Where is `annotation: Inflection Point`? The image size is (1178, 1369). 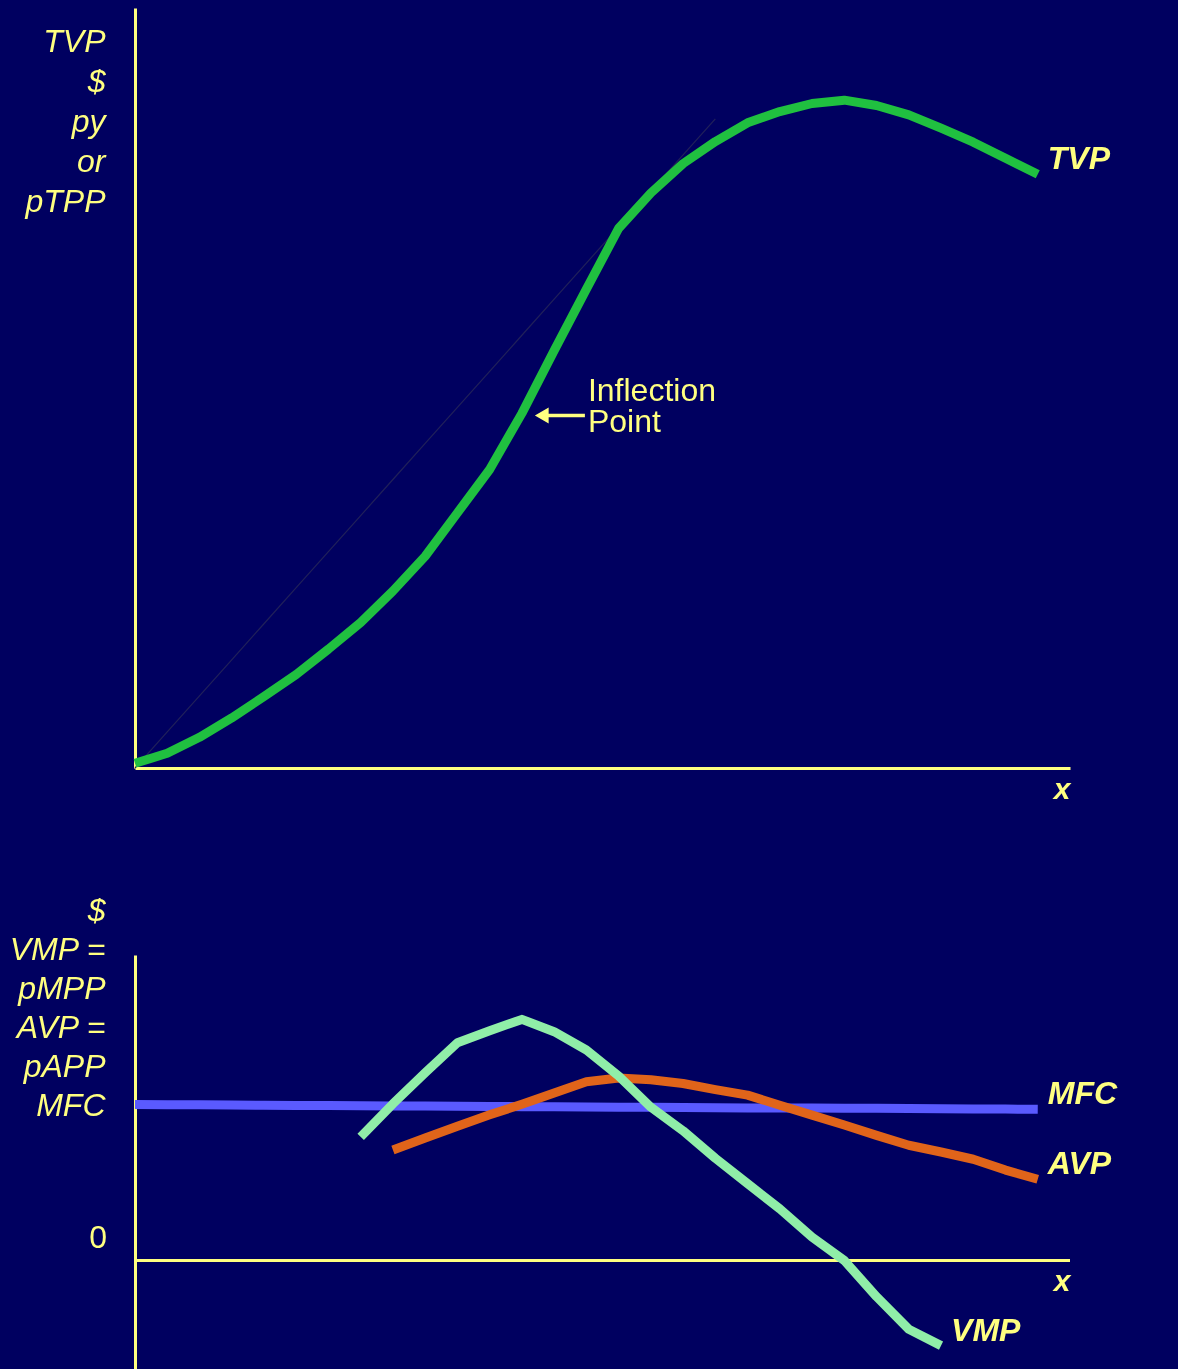 annotation: Inflection Point is located at coordinates (651, 406).